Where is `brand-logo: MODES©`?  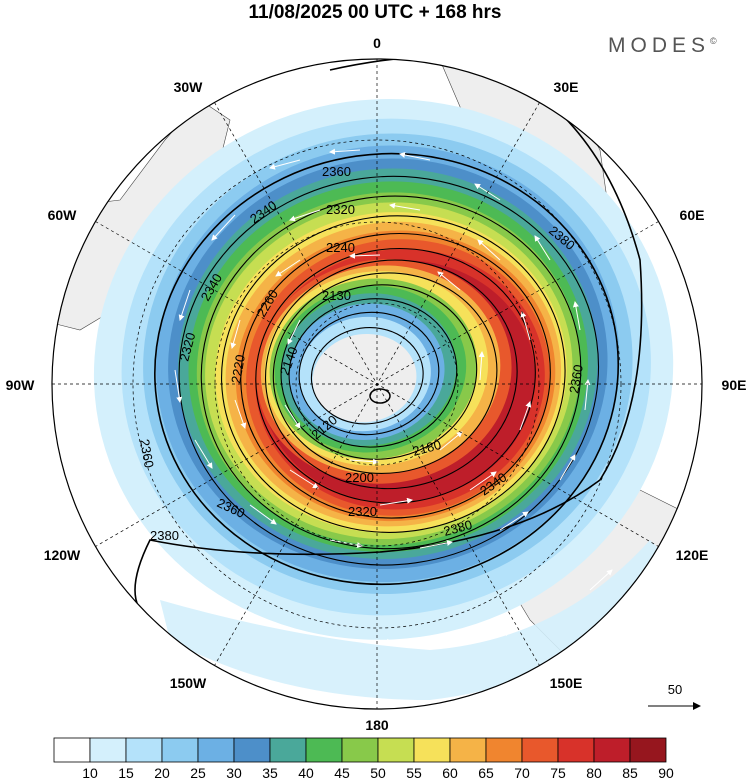 brand-logo: MODES© is located at coordinates (665, 46).